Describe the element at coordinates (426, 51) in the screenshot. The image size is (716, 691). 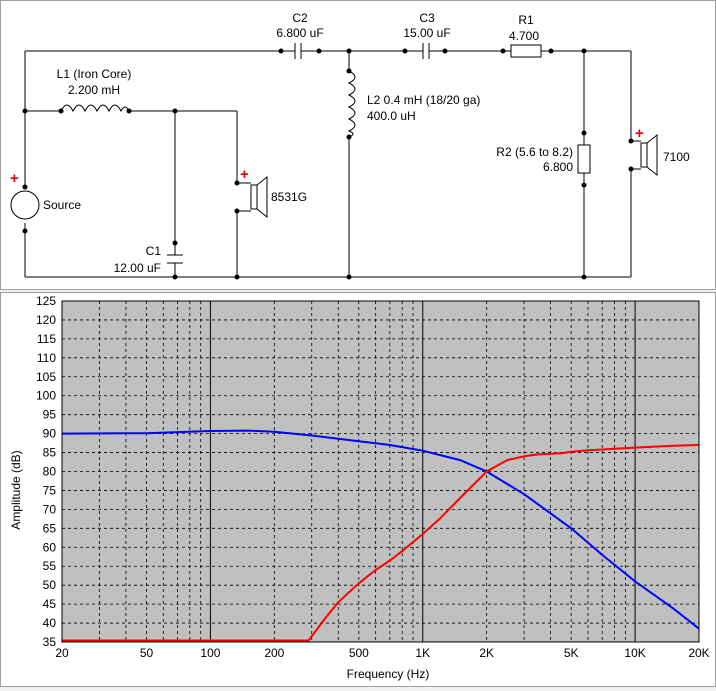
I see `capacitor-c3-symbol` at that location.